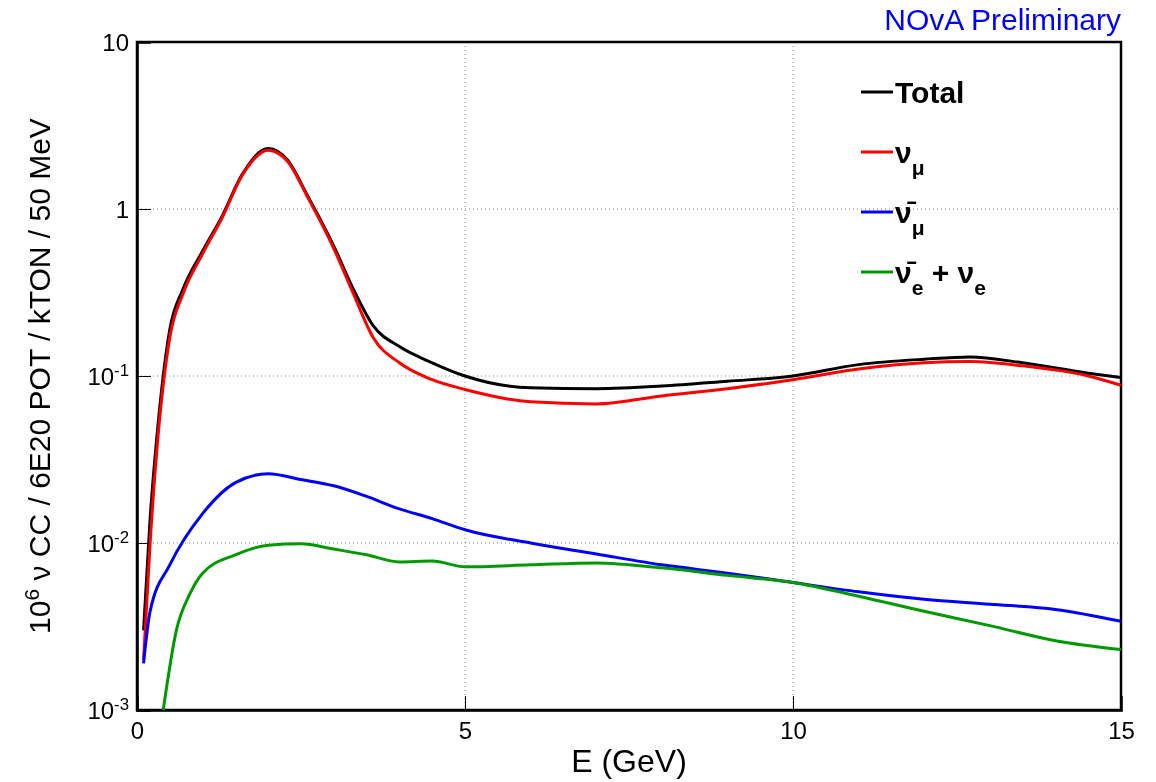  Describe the element at coordinates (137, 731) in the screenshot. I see `x-tick-label: 0` at that location.